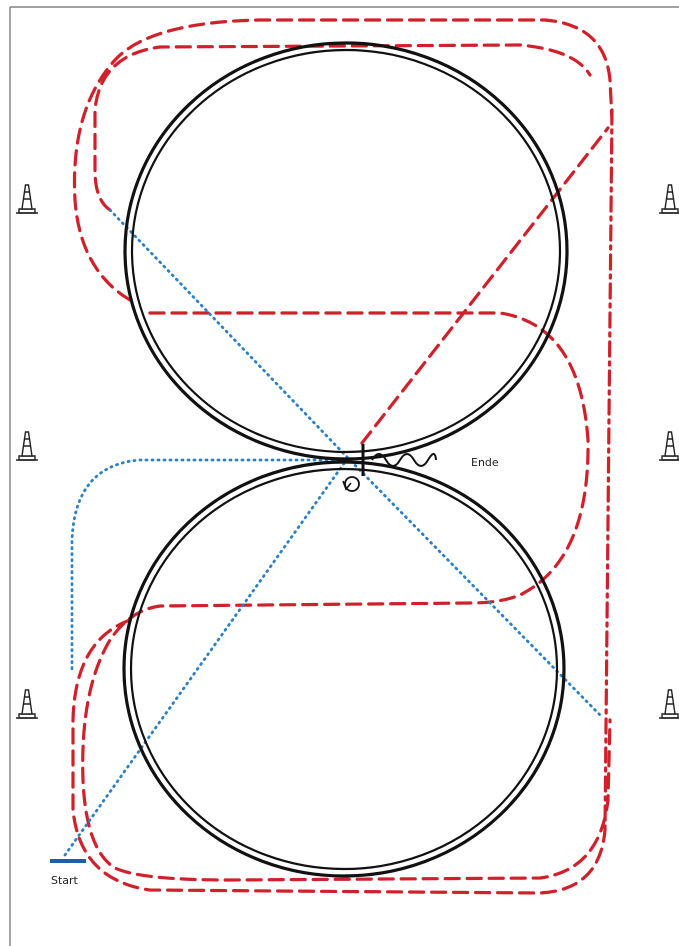  I want to click on red-route-diagonal, so click(485, 285).